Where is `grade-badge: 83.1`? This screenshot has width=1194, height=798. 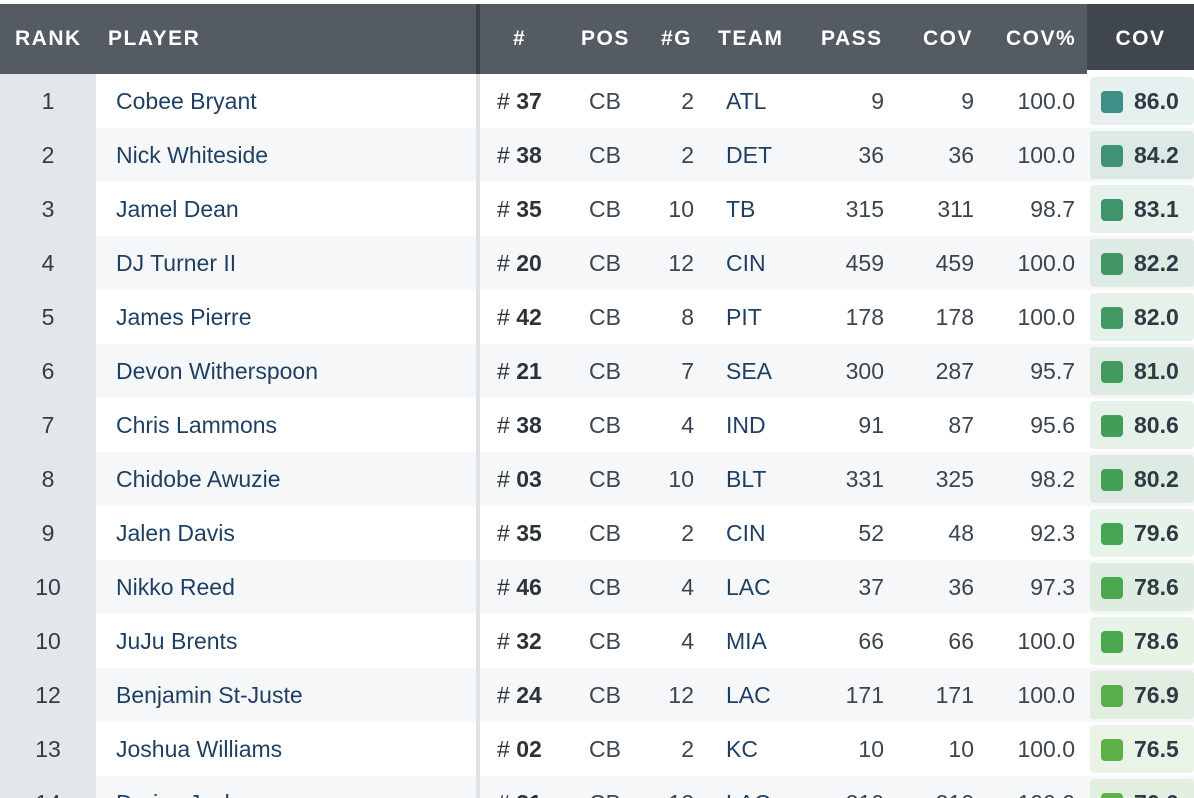 grade-badge: 83.1 is located at coordinates (1142, 209).